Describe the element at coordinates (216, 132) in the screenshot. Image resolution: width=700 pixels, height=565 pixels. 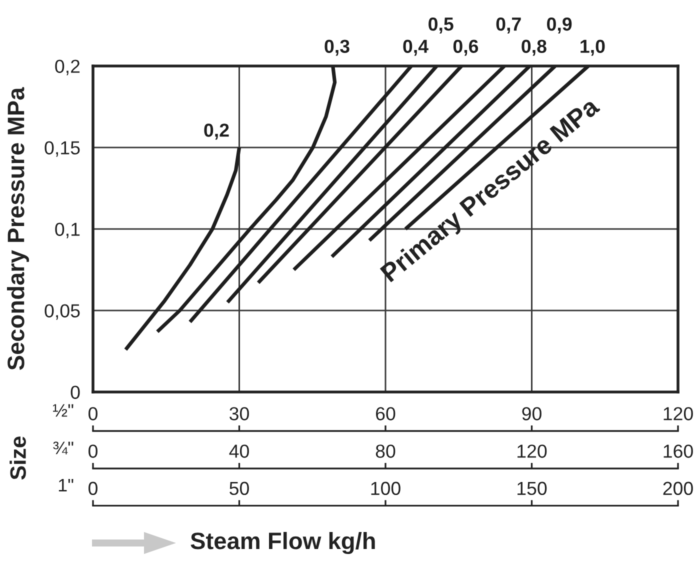
I see `series-label: 0,2` at that location.